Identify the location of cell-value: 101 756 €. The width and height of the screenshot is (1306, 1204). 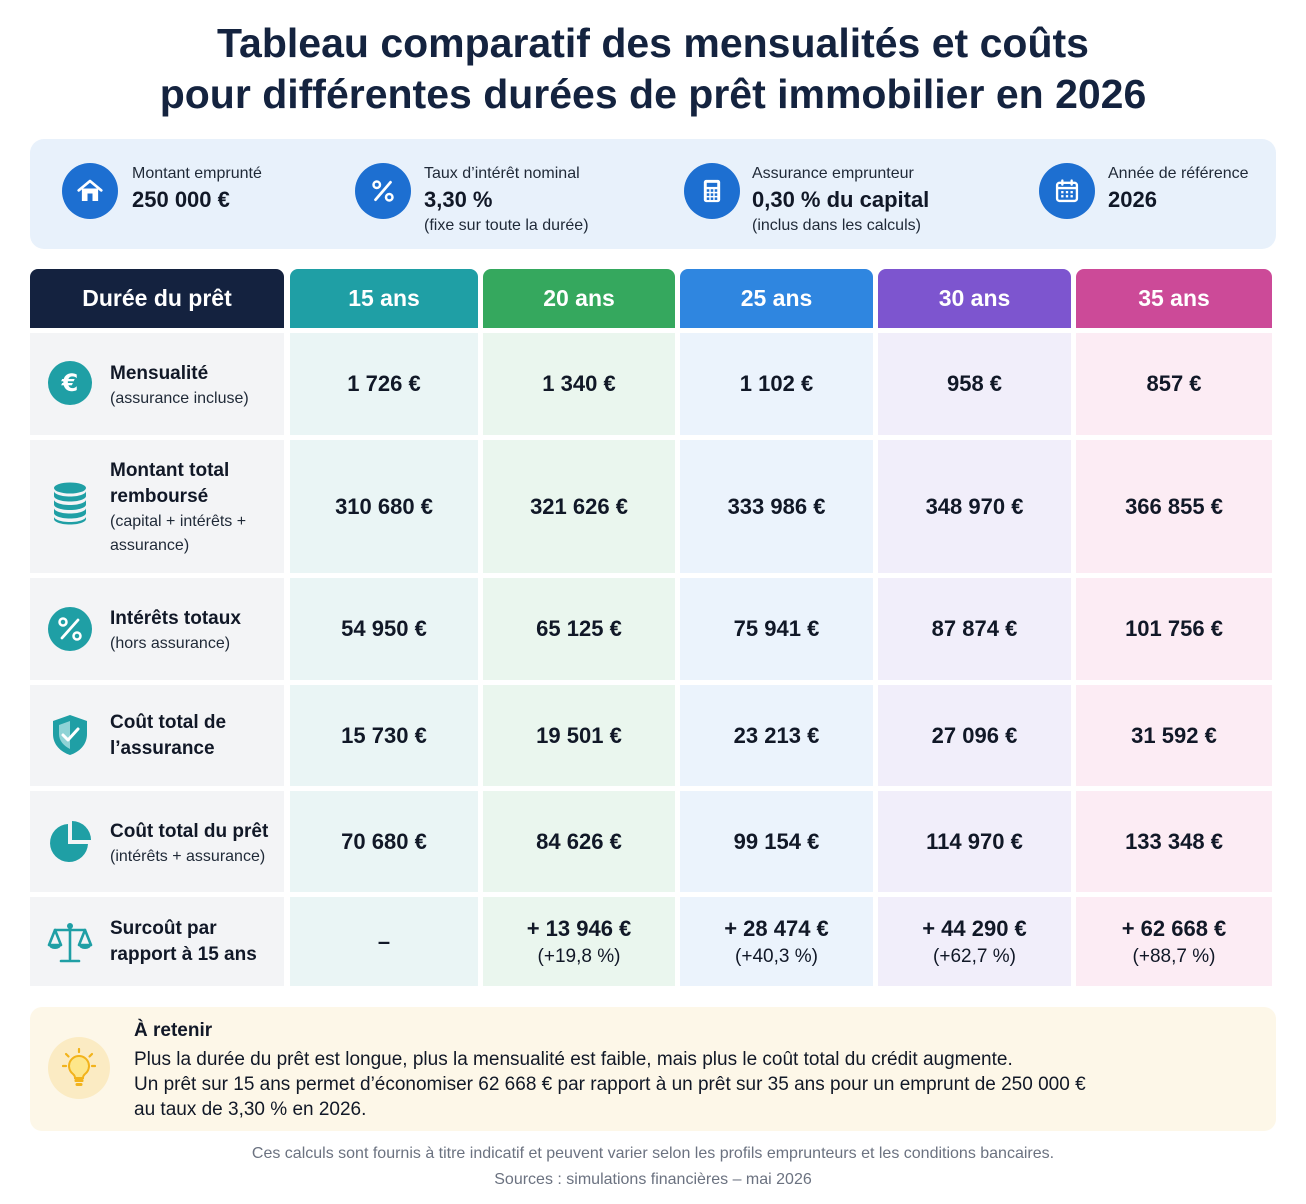
(1174, 628).